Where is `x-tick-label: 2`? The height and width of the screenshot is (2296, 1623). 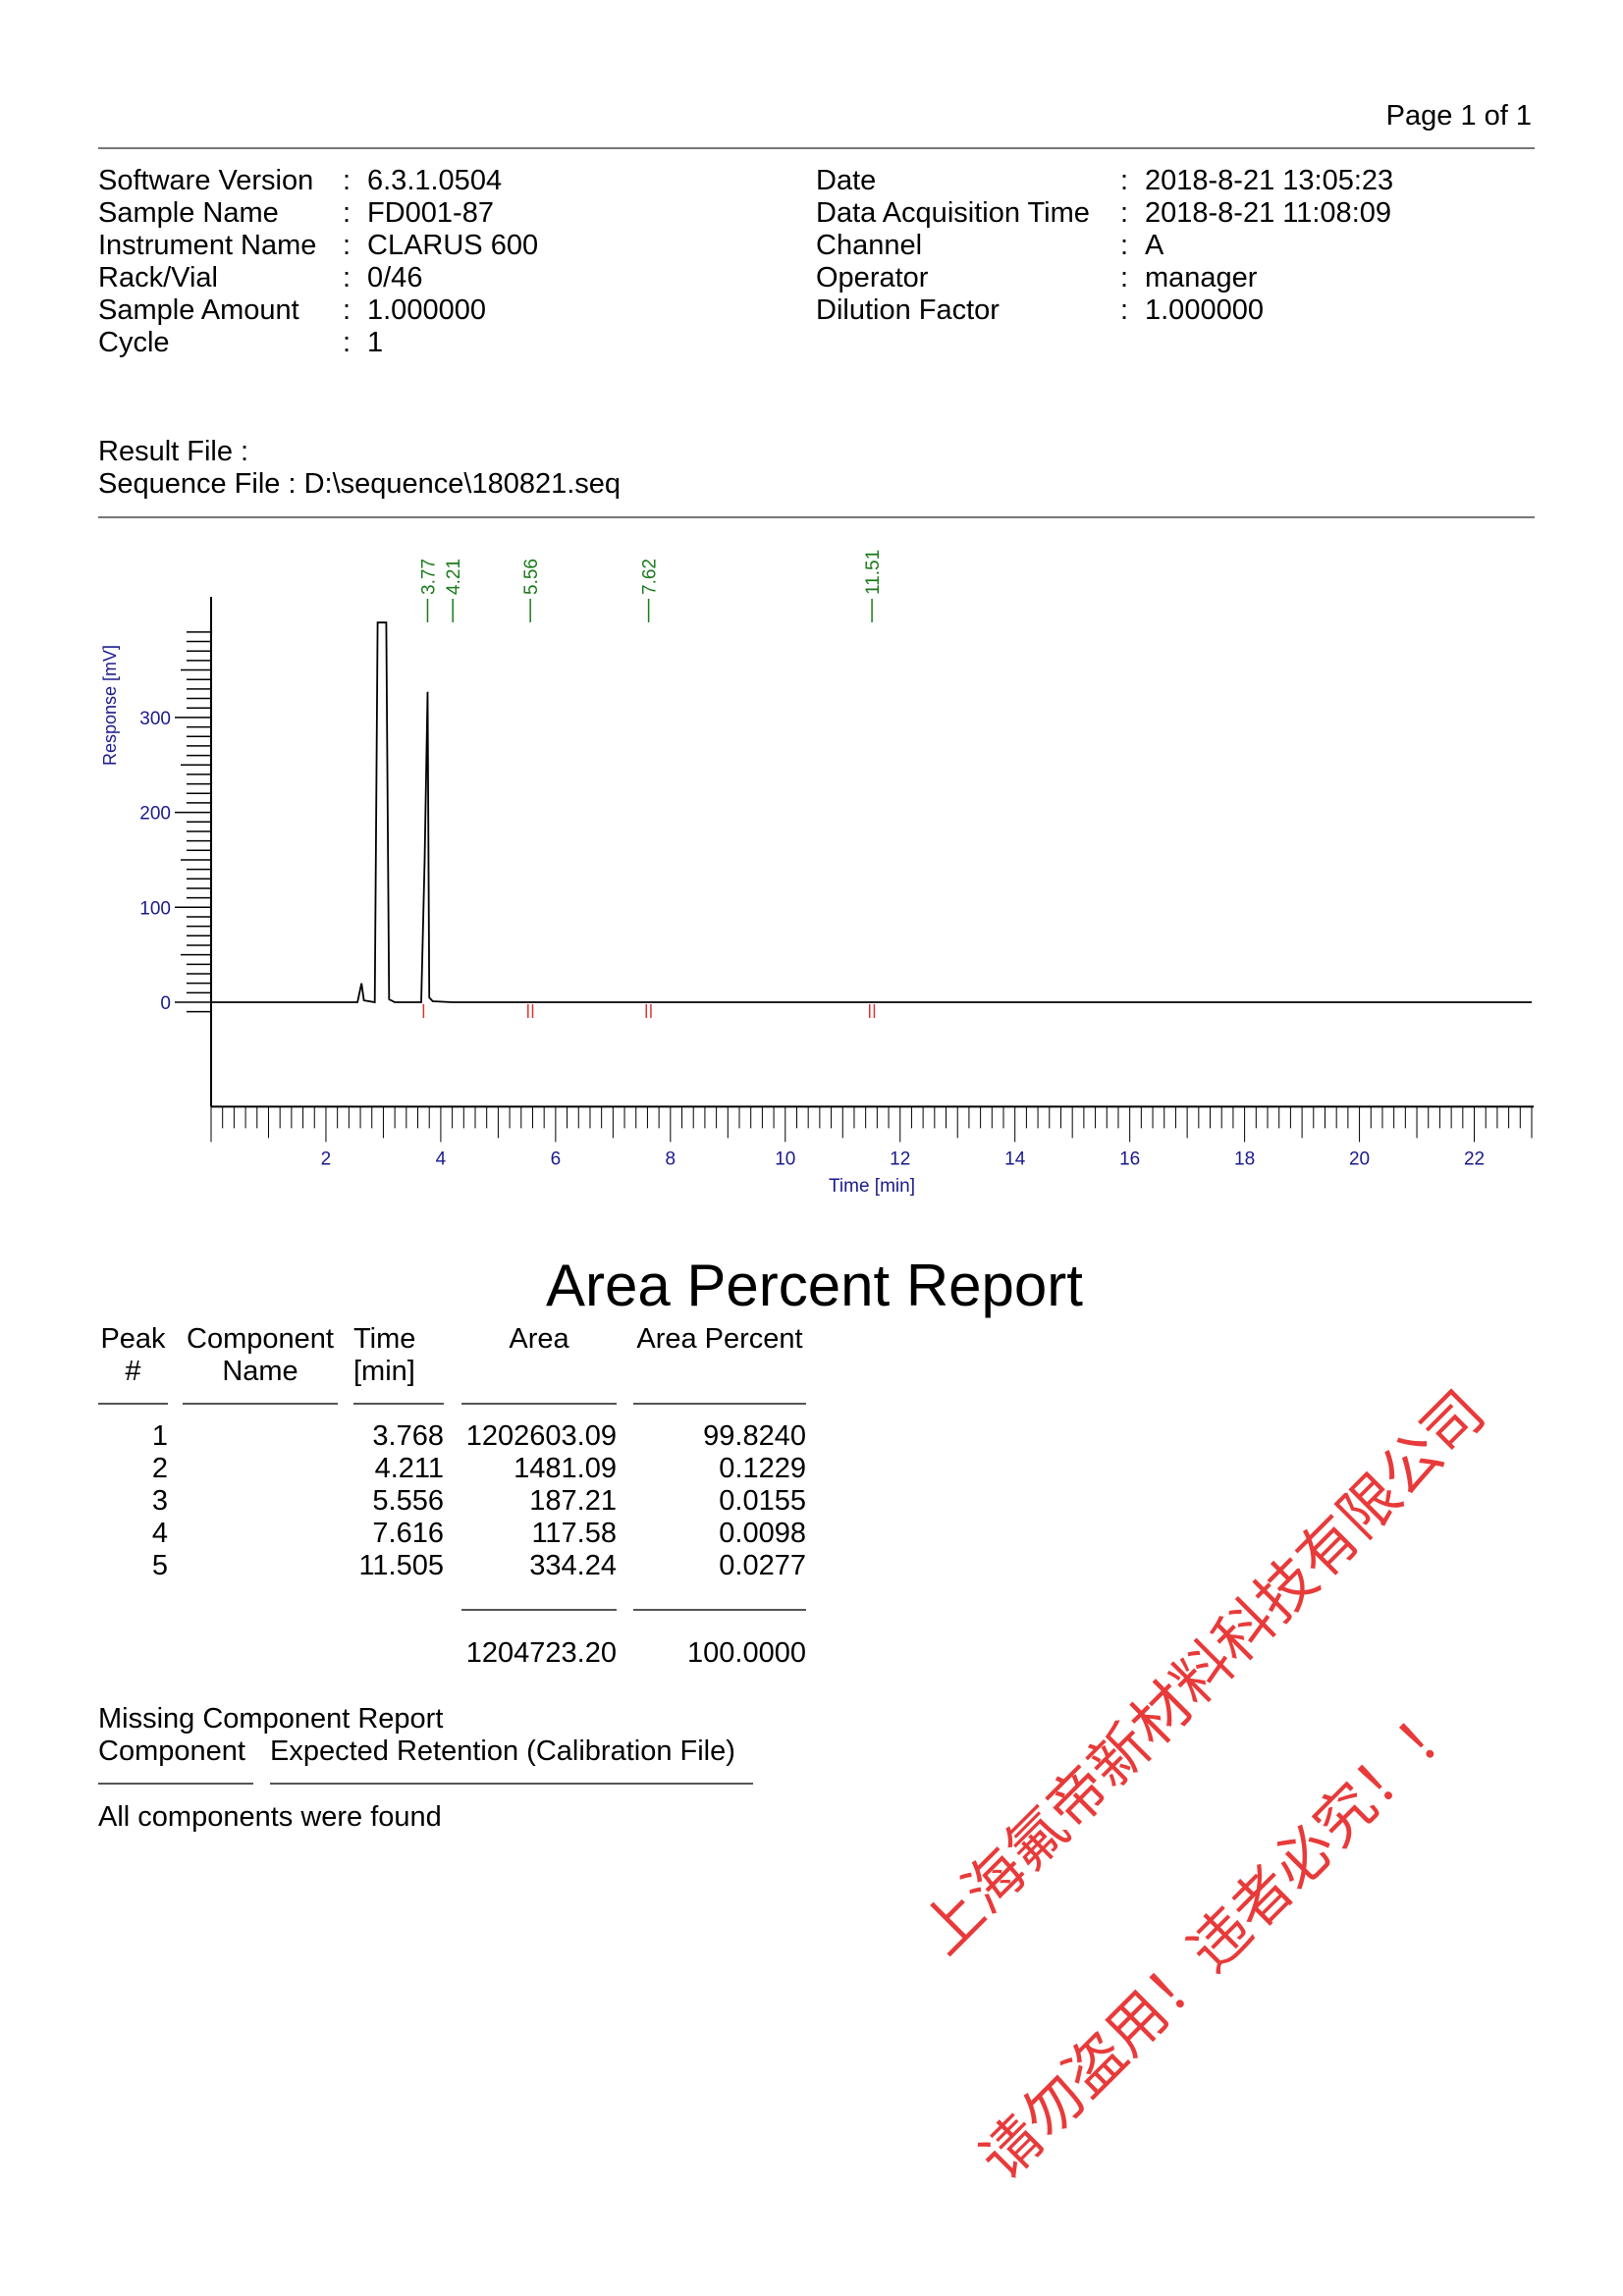
x-tick-label: 2 is located at coordinates (326, 1158).